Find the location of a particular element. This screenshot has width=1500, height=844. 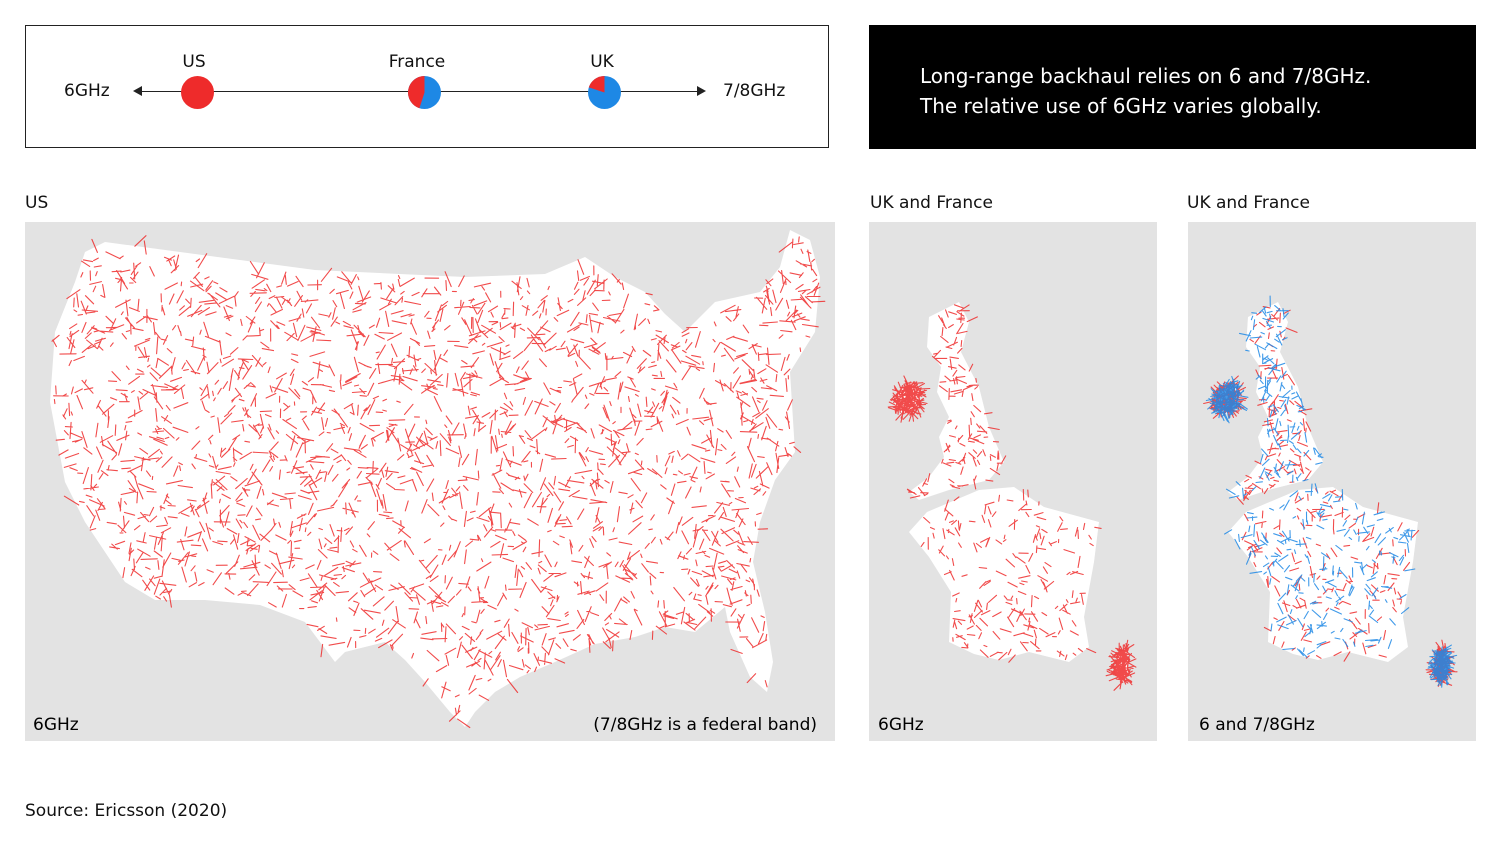

uk-france-both-band-label: 6 and 7/8GHz is located at coordinates (1257, 725).